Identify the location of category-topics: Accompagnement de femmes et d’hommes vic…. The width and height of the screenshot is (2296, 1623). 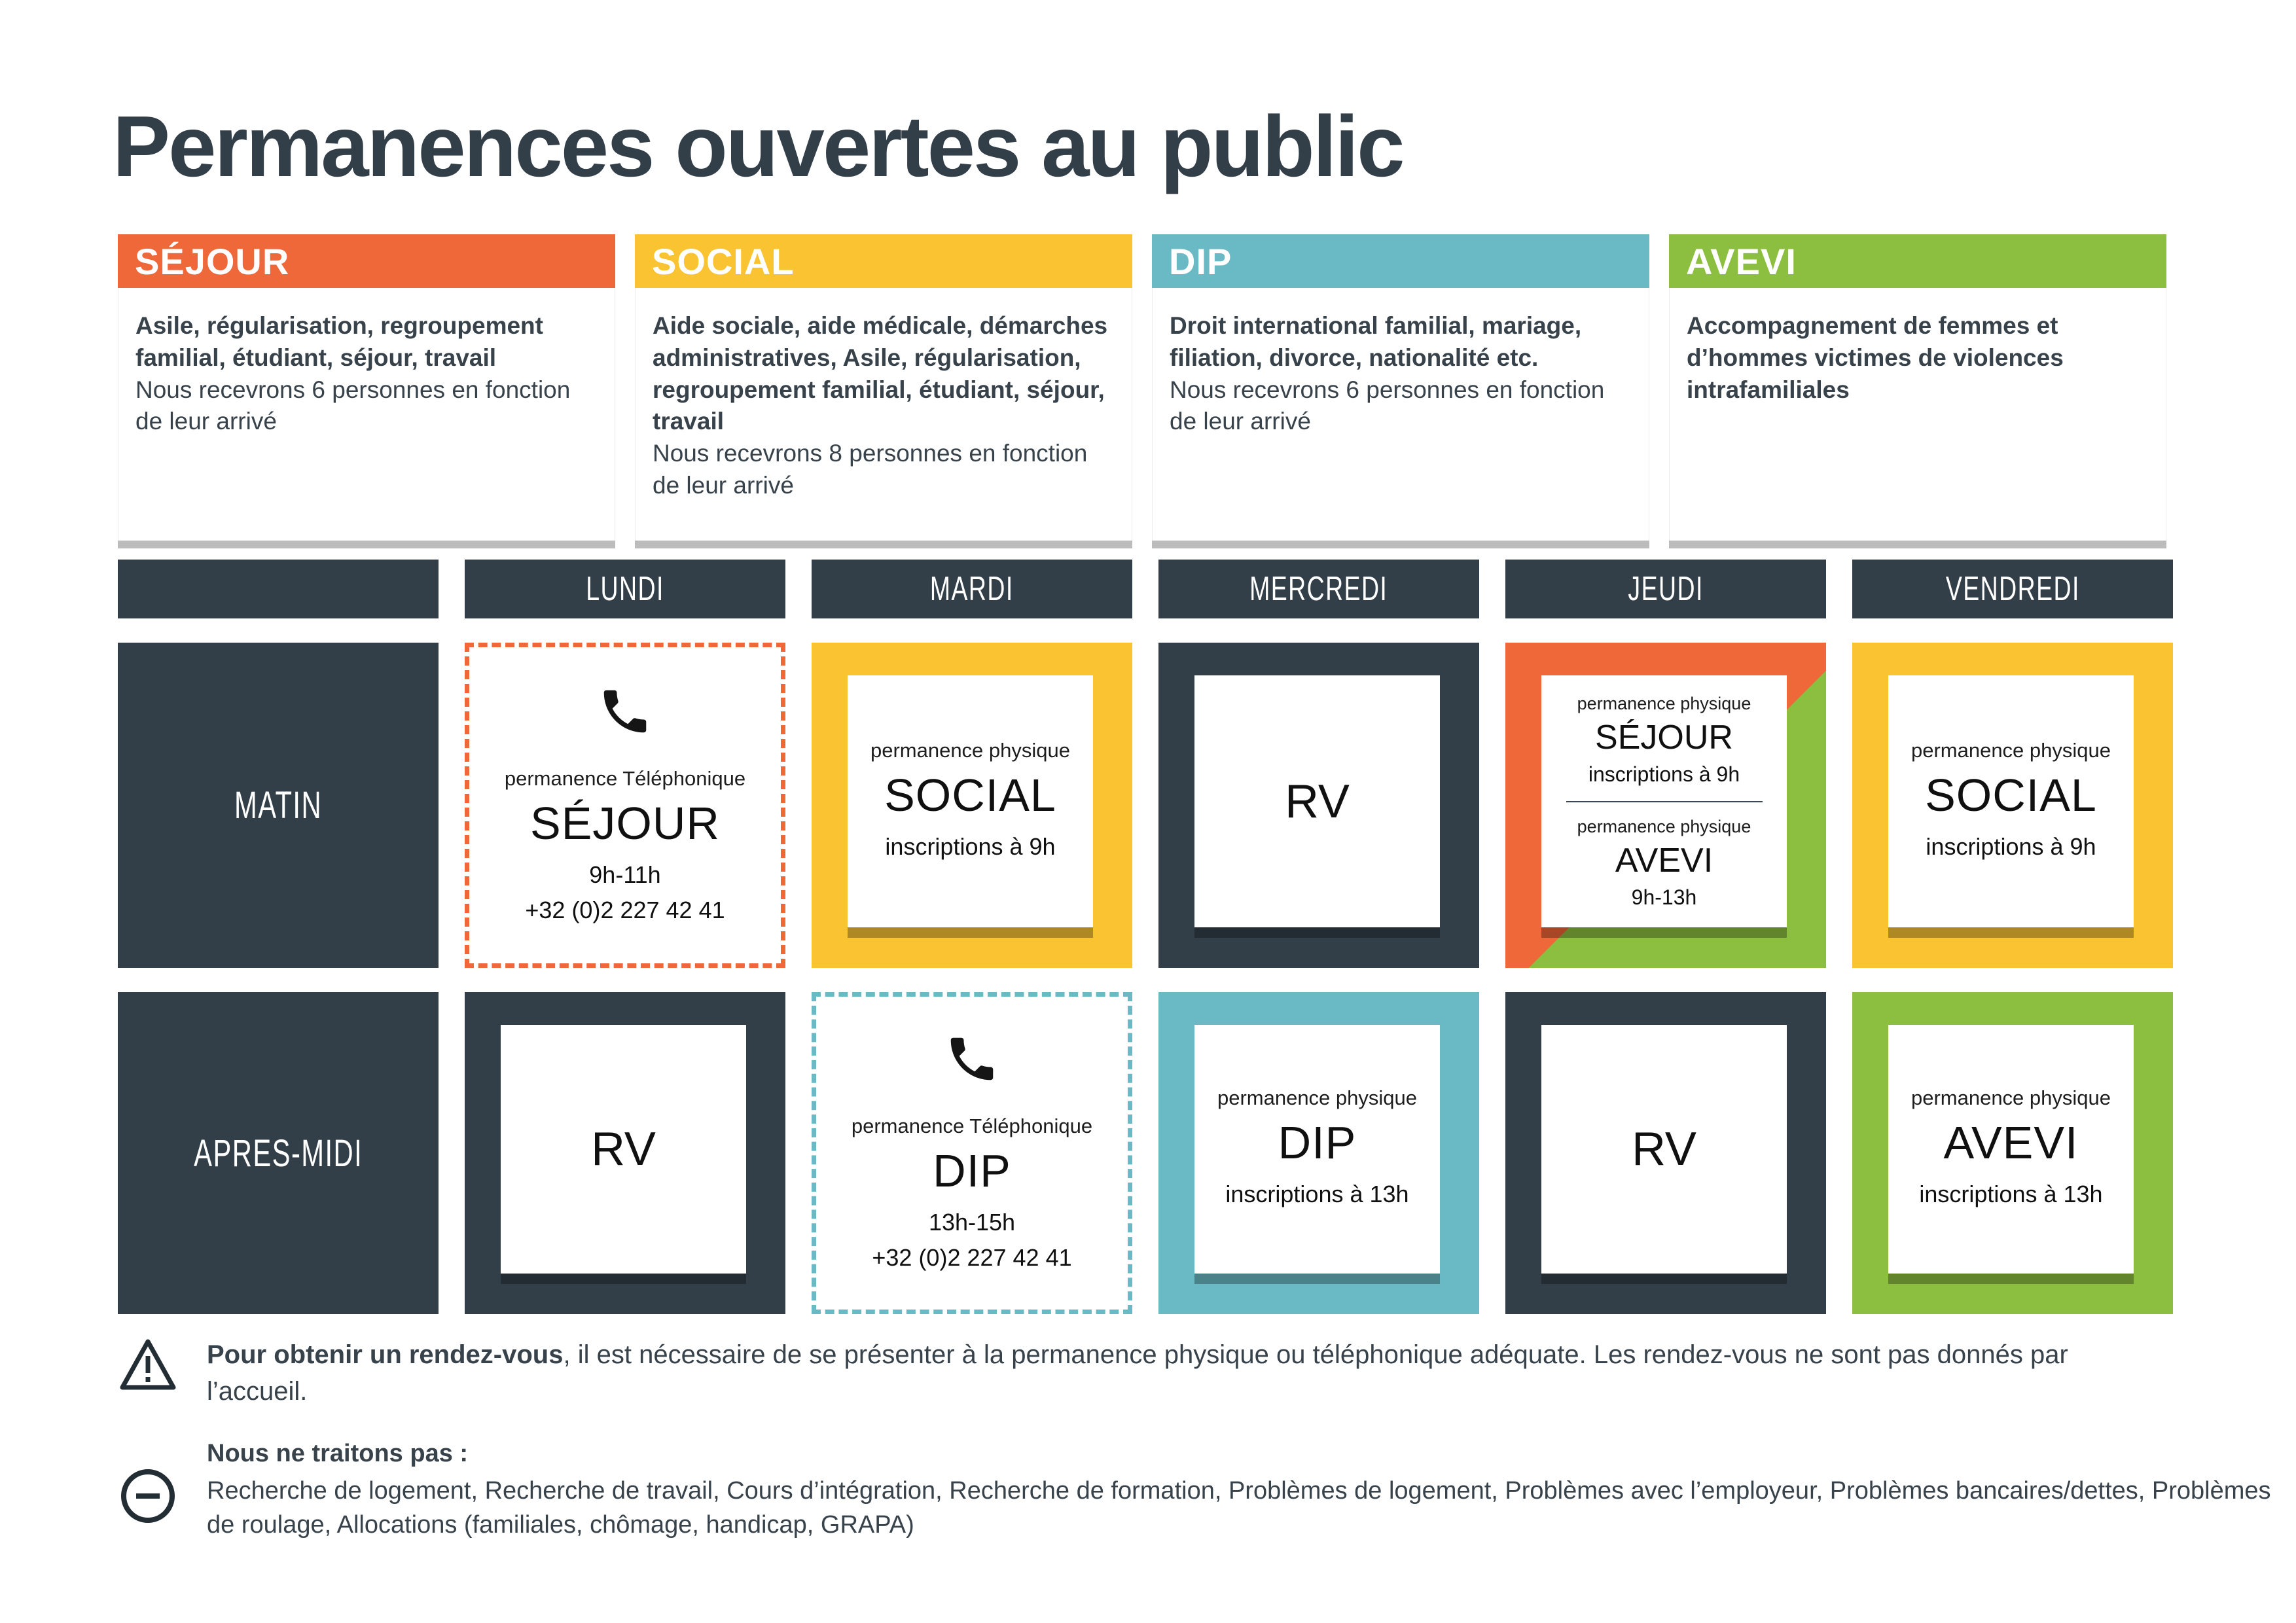
(1875, 357).